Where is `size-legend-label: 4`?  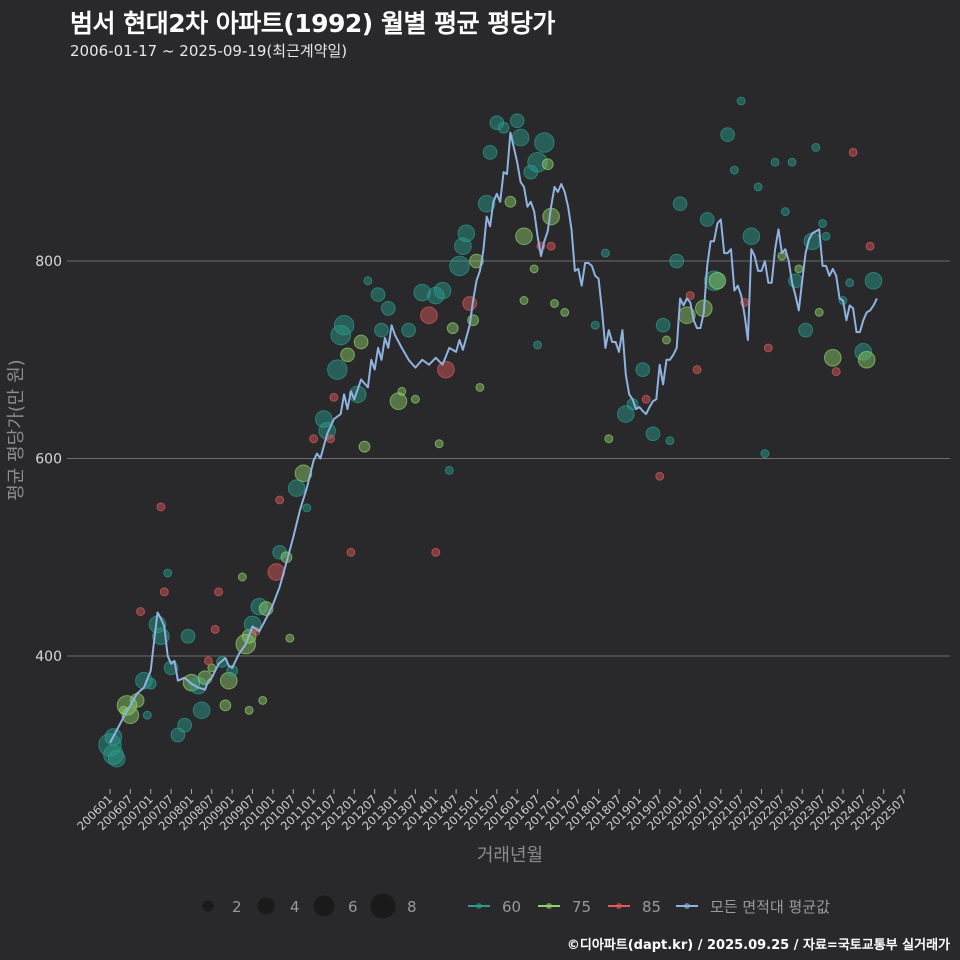 size-legend-label: 4 is located at coordinates (295, 907).